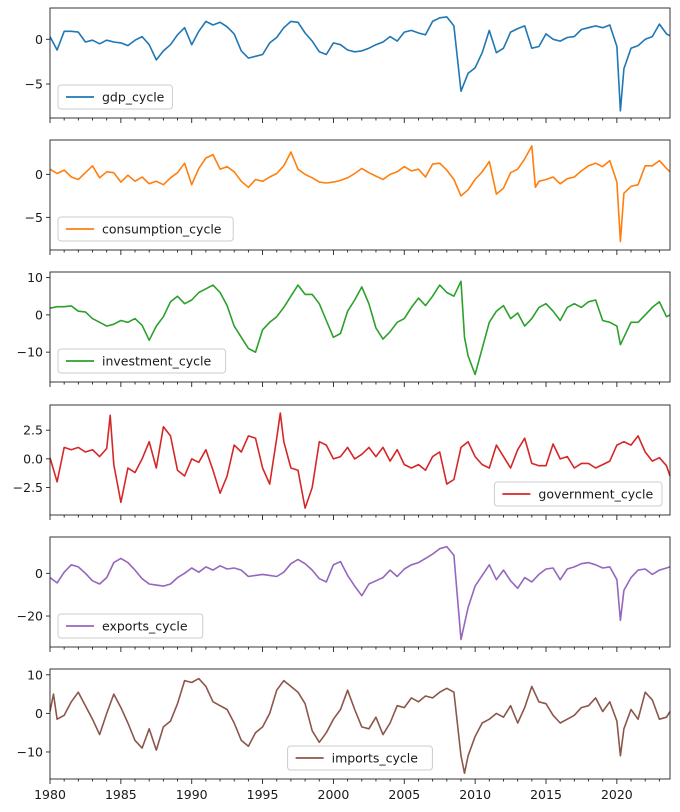 The width and height of the screenshot is (680, 812). What do you see at coordinates (145, 626) in the screenshot?
I see `exports_cycle-legend-label: exports_cycle` at bounding box center [145, 626].